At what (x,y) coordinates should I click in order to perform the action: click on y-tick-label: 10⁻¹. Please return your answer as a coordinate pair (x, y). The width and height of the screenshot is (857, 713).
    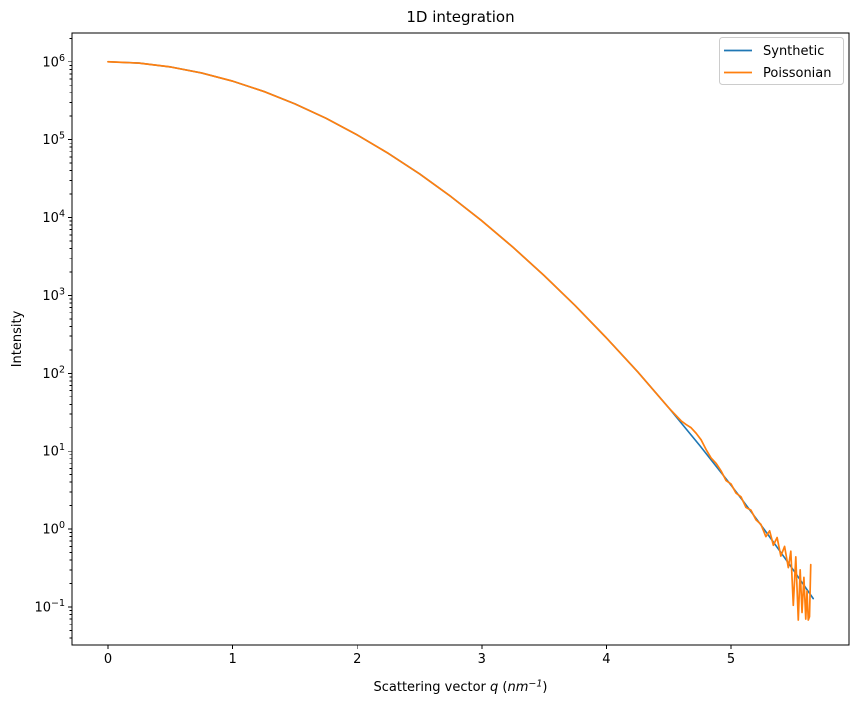
    Looking at the image, I should click on (49, 607).